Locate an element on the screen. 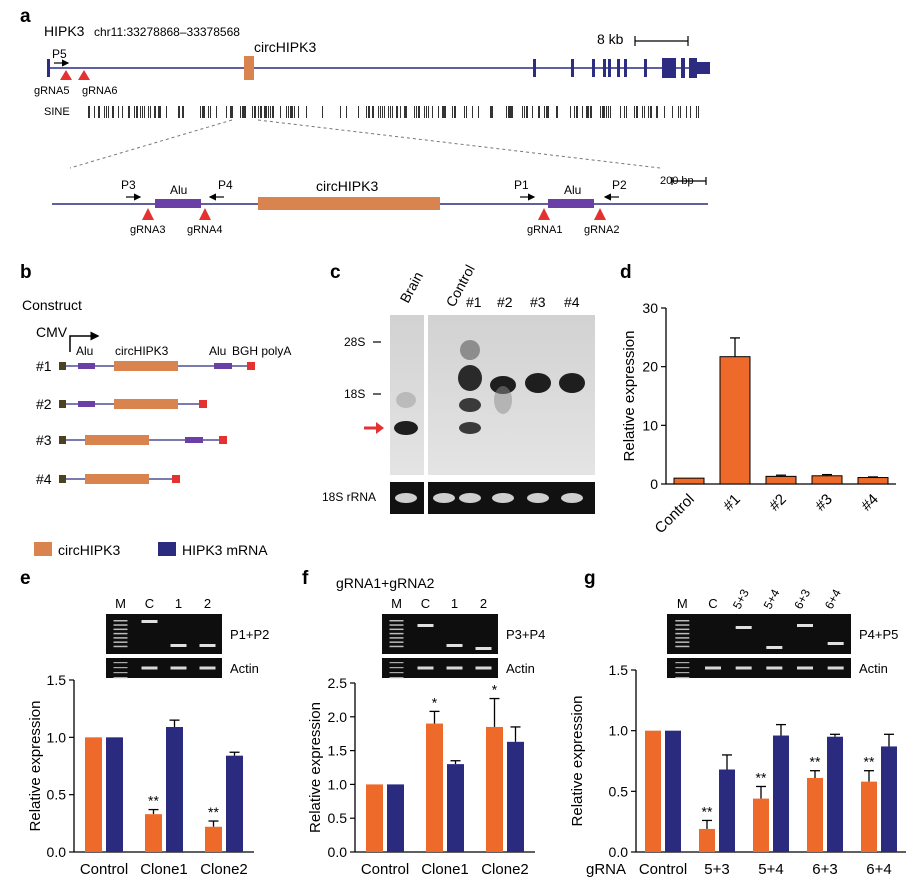 The height and width of the screenshot is (880, 920). lane-4-label: #4 is located at coordinates (572, 302).